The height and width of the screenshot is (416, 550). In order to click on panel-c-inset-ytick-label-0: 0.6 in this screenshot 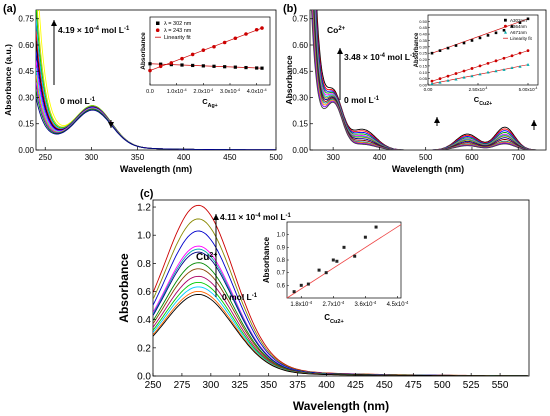, I will do `click(281, 286)`.